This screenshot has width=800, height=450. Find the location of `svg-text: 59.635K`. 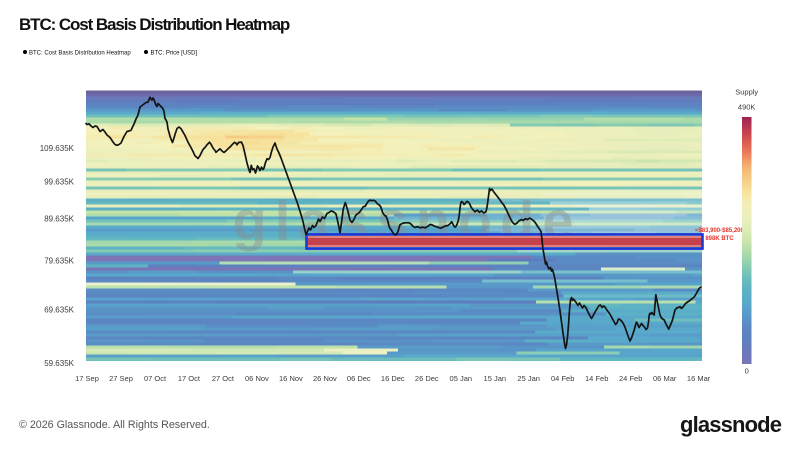

svg-text: 59.635K is located at coordinates (59, 363).